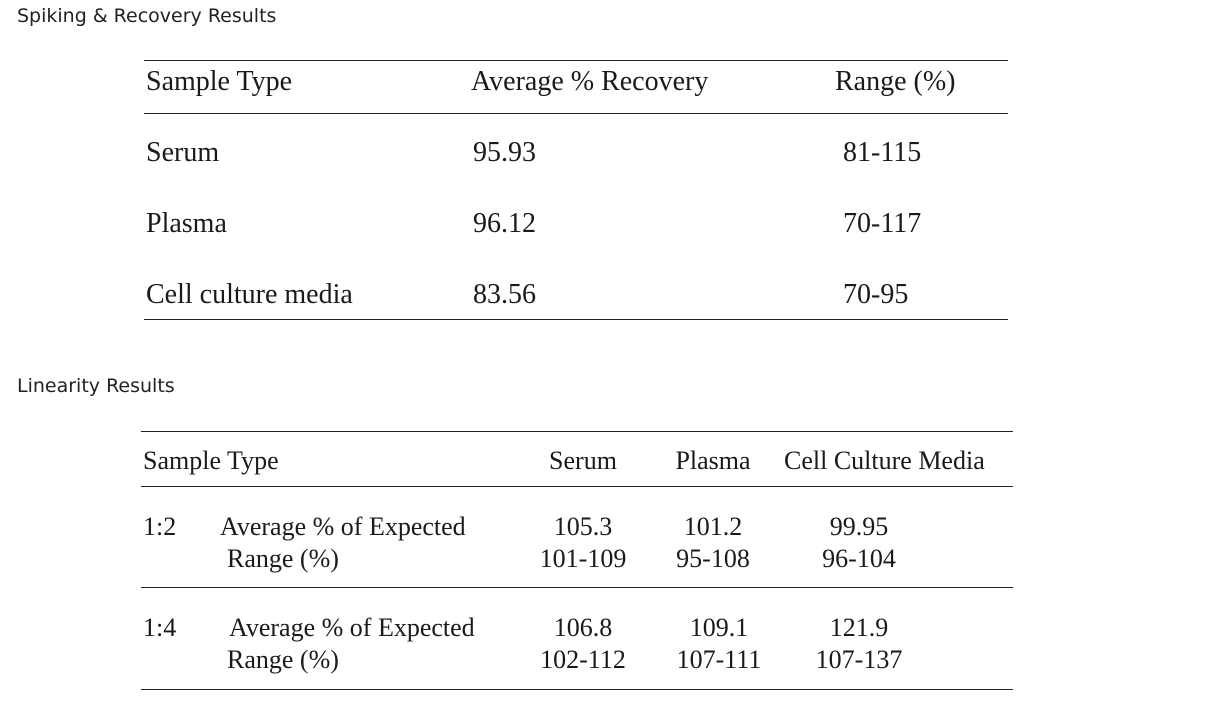  I want to click on header-plasma: Plasma, so click(713, 460).